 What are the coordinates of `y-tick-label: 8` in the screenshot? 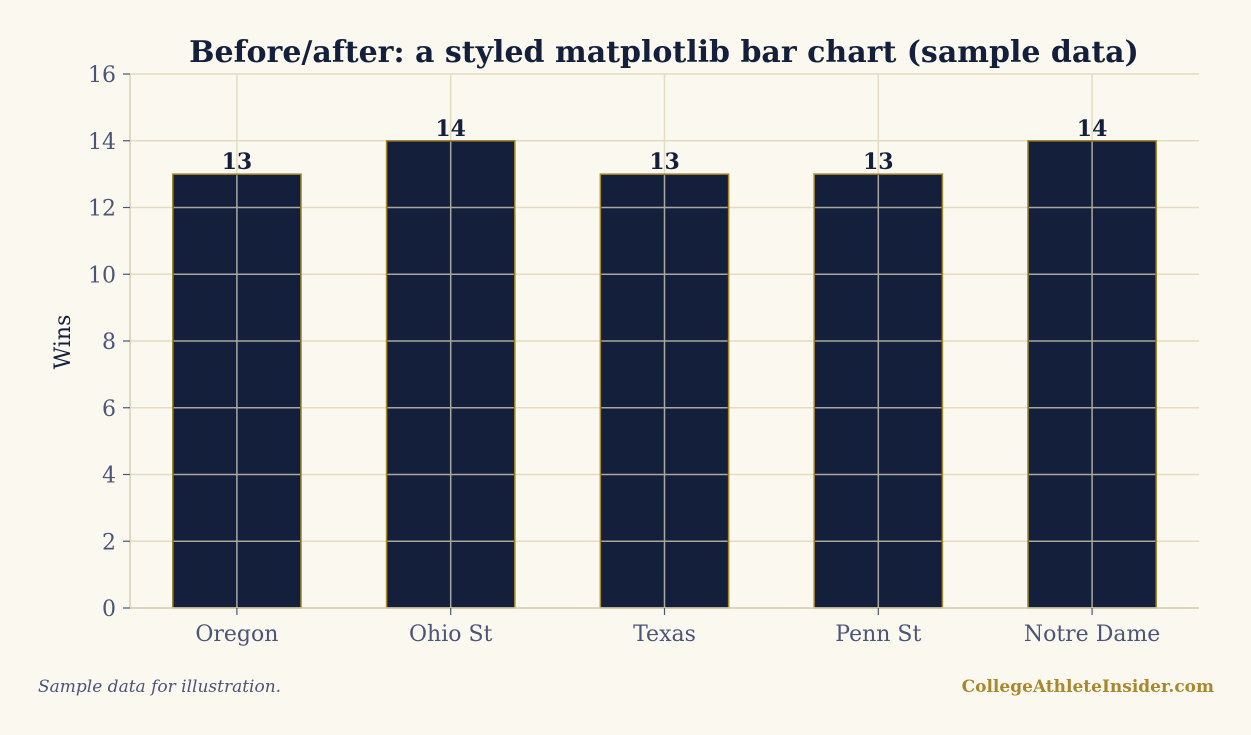 It's located at (109, 342).